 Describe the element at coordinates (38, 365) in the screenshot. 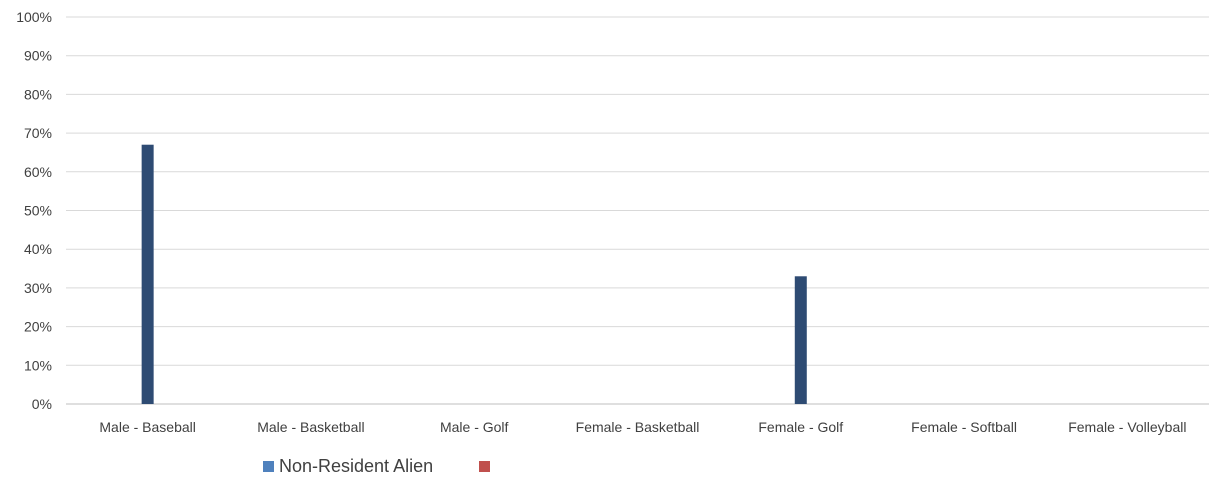

I see `y-tick-label: 10%` at that location.